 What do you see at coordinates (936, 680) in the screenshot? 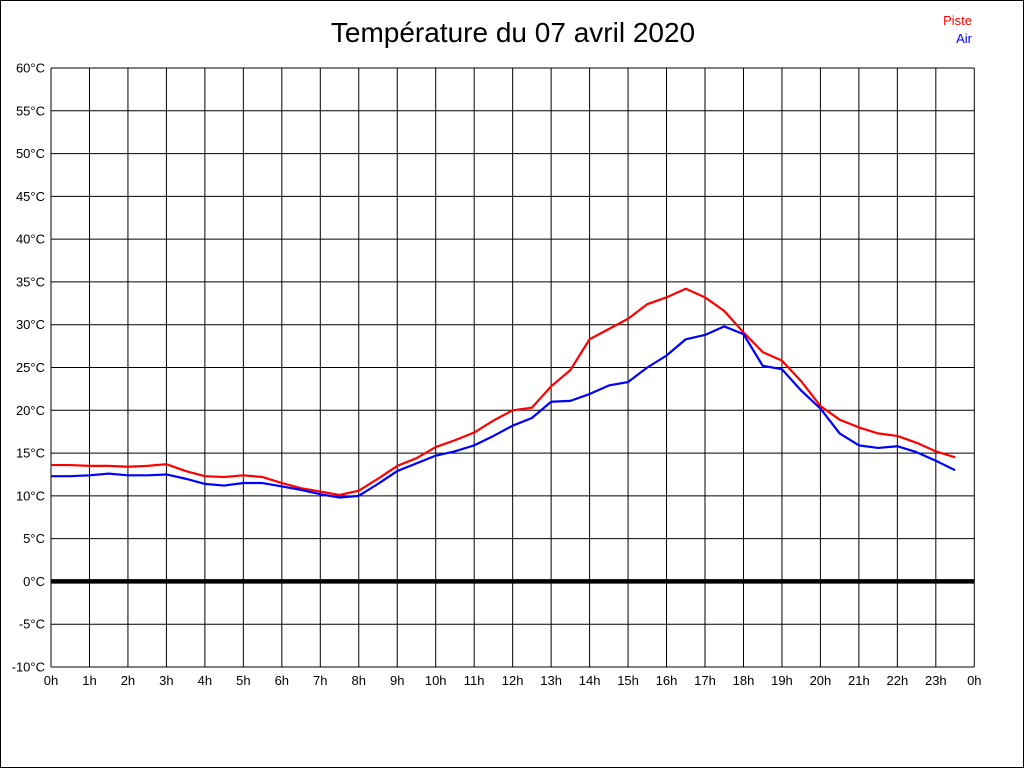
I see `x-tick-label: 23h` at bounding box center [936, 680].